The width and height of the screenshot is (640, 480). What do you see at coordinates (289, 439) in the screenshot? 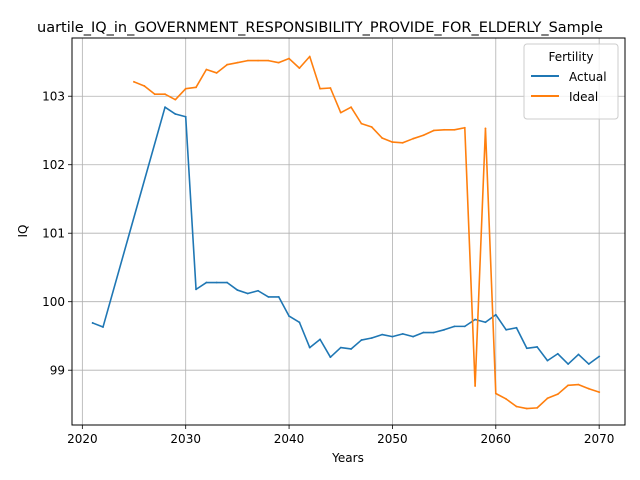
I see `x-tick-label: 2040` at bounding box center [289, 439].